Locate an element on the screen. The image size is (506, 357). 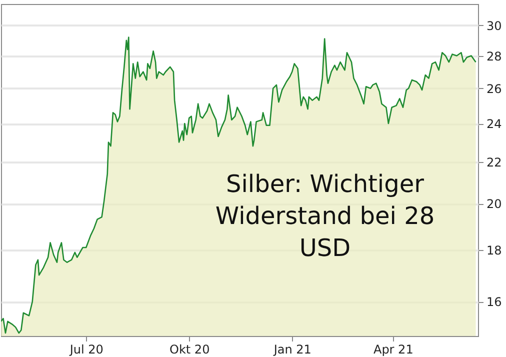
y-tick-label: 18 is located at coordinates (494, 250).